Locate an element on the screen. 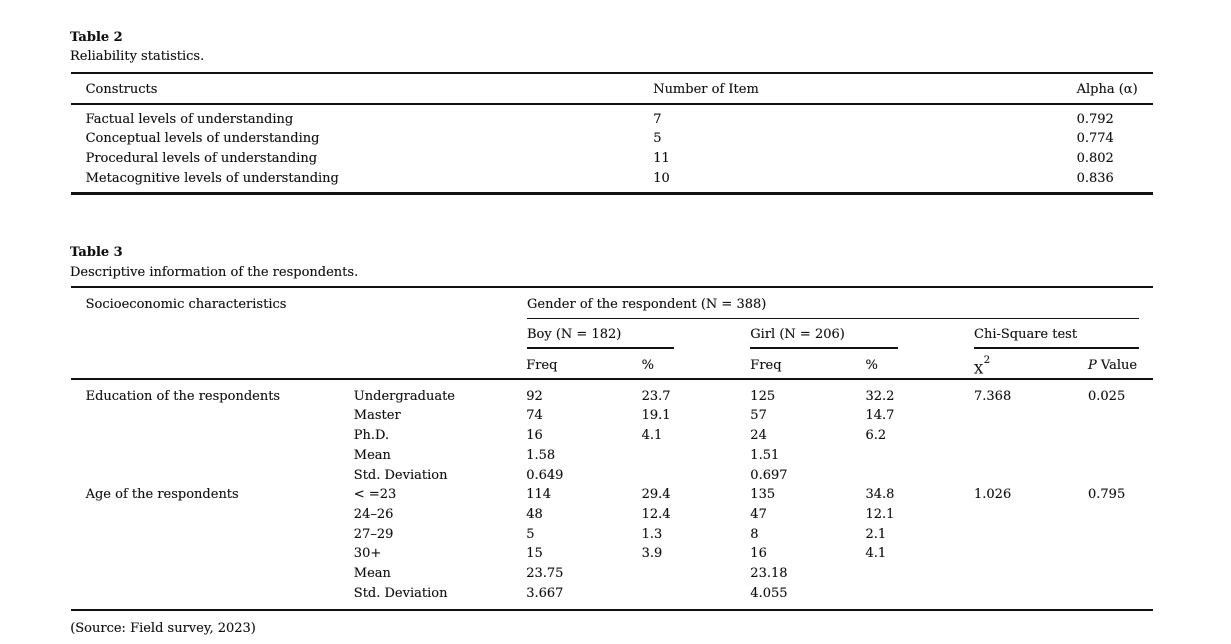 Image resolution: width=1231 pixels, height=644 pixels. table3-row: Std. Deviation 3.667 4.055 is located at coordinates (615, 594).